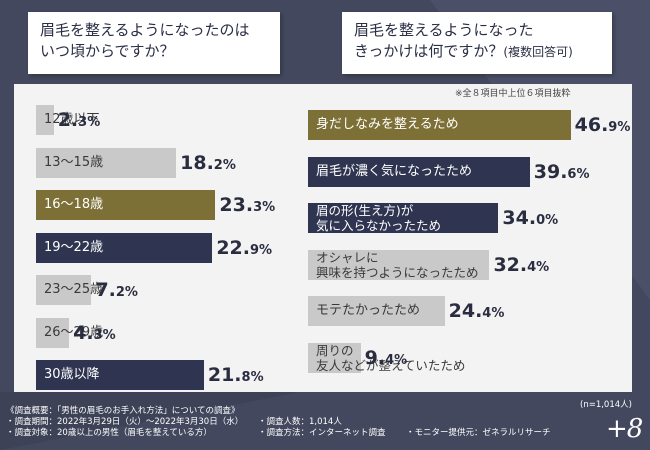 This screenshot has width=650, height=450. What do you see at coordinates (105, 290) in the screenshot?
I see `left-bar-value-int-4: 7.` at bounding box center [105, 290].